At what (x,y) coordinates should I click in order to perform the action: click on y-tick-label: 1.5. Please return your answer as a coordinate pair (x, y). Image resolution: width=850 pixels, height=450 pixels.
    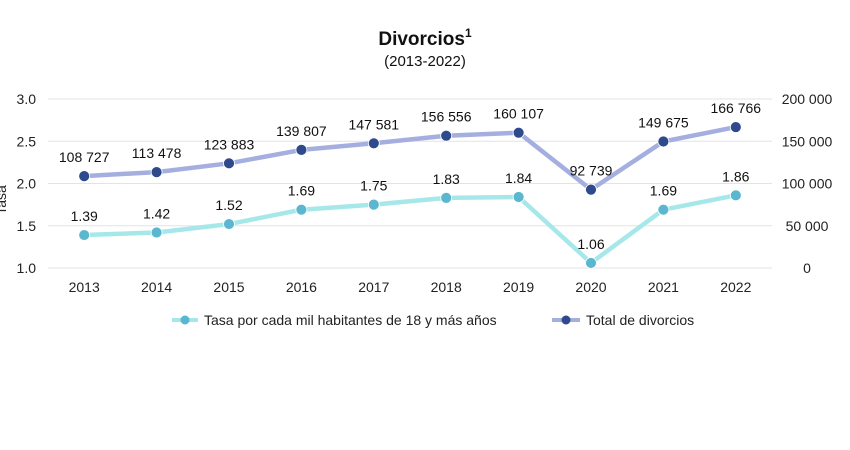
    Looking at the image, I should click on (27, 226).